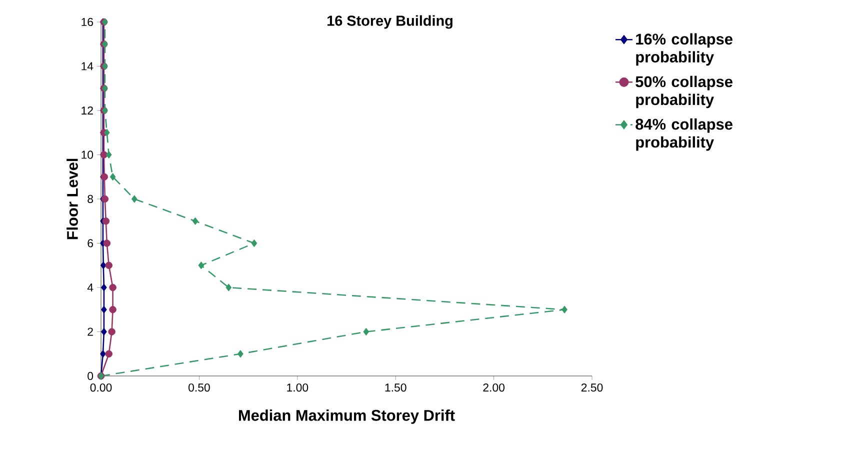  I want to click on y-tick-label: 0, so click(91, 376).